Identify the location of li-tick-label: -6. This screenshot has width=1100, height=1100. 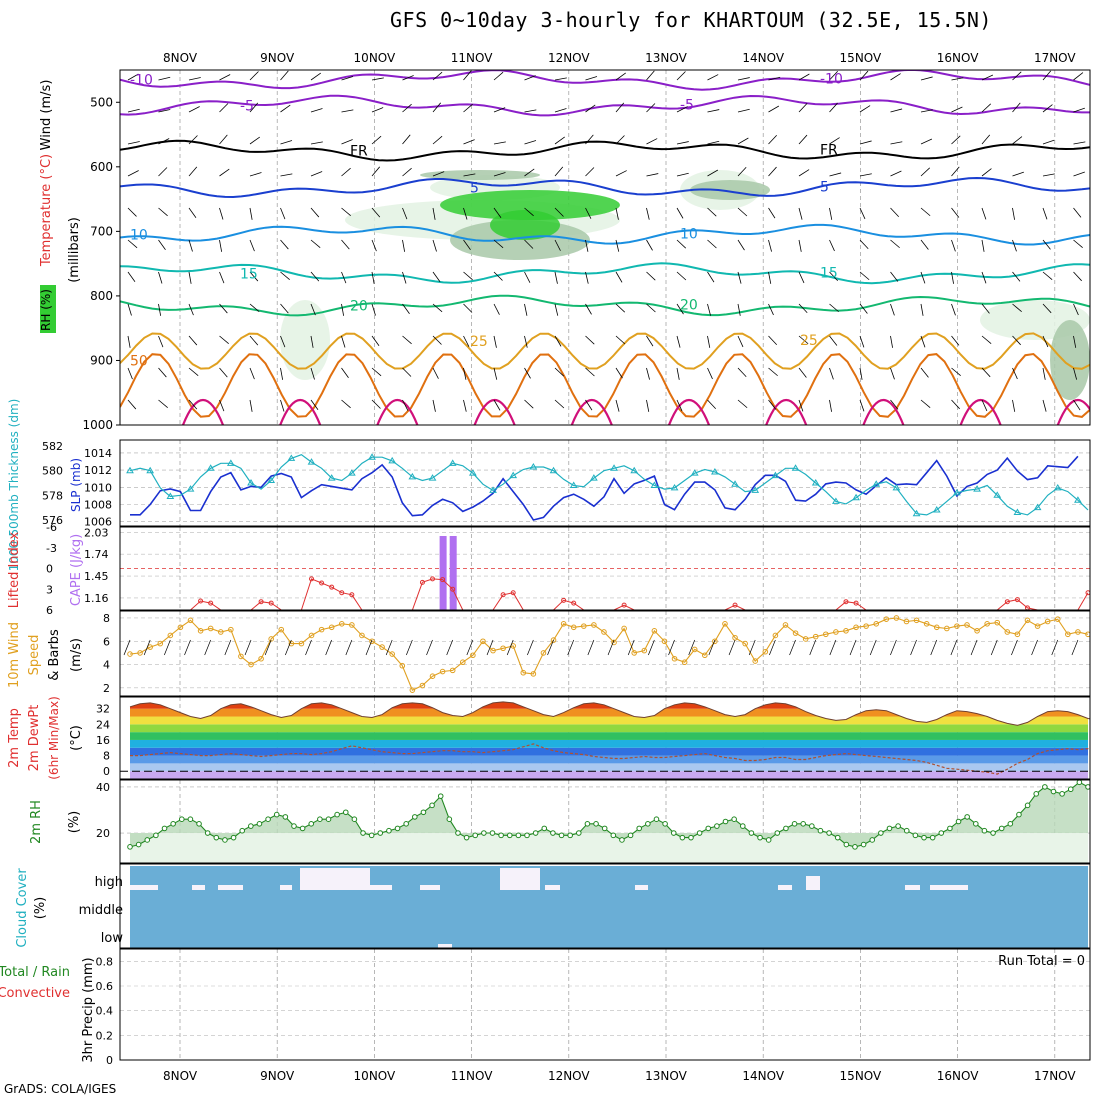
(51, 527).